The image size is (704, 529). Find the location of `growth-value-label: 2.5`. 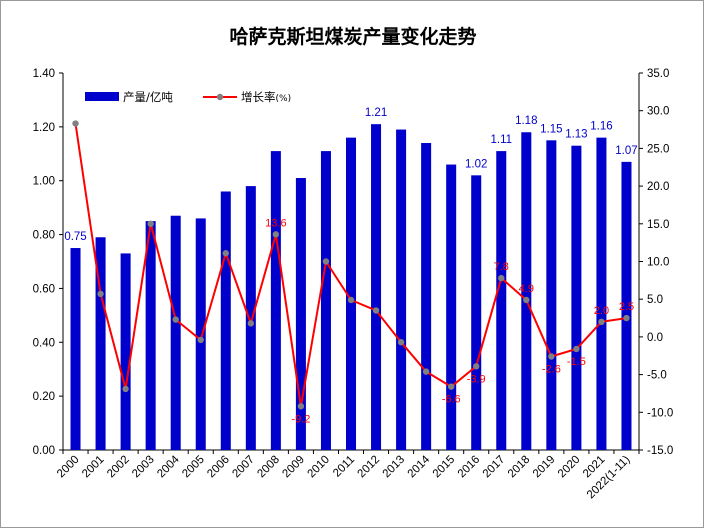

growth-value-label: 2.5 is located at coordinates (626, 307).